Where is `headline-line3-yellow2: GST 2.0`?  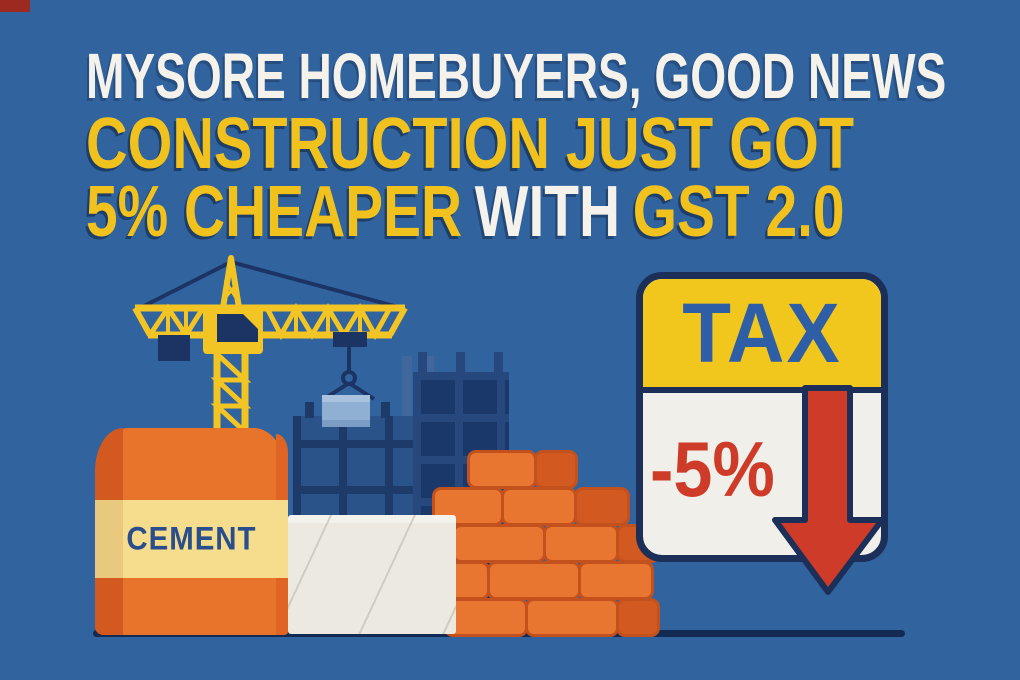
headline-line3-yellow2: GST 2.0 is located at coordinates (738, 212).